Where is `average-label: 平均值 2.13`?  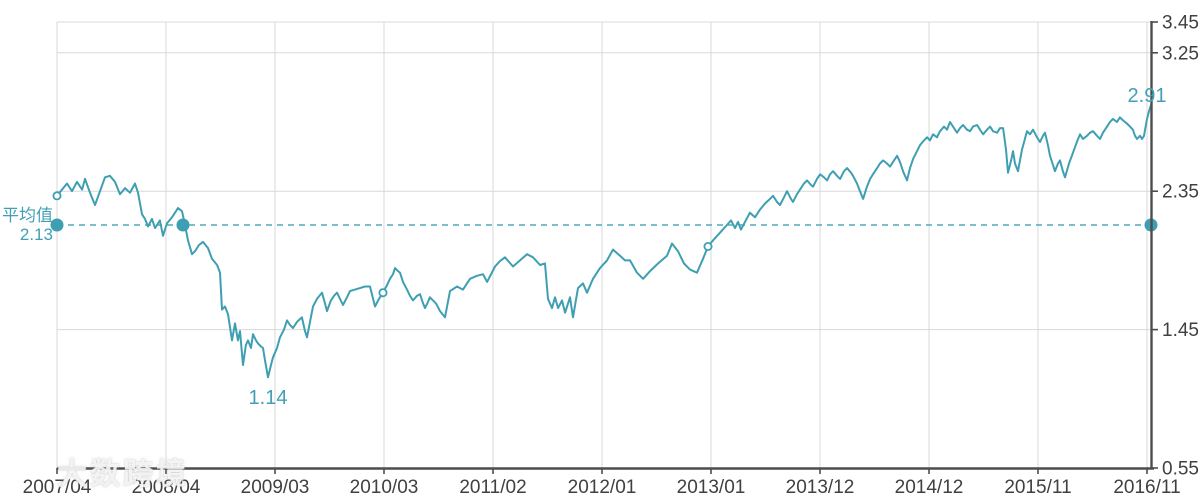
average-label: 平均值 2.13 is located at coordinates (26, 225).